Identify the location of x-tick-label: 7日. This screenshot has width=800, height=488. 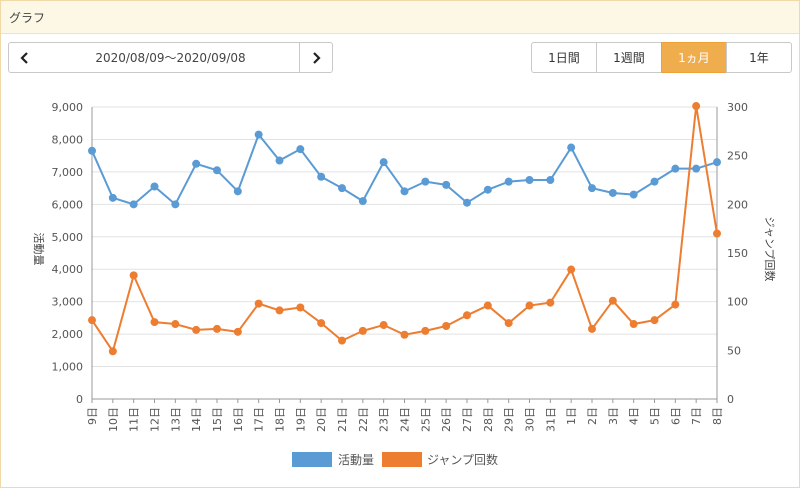
(696, 416).